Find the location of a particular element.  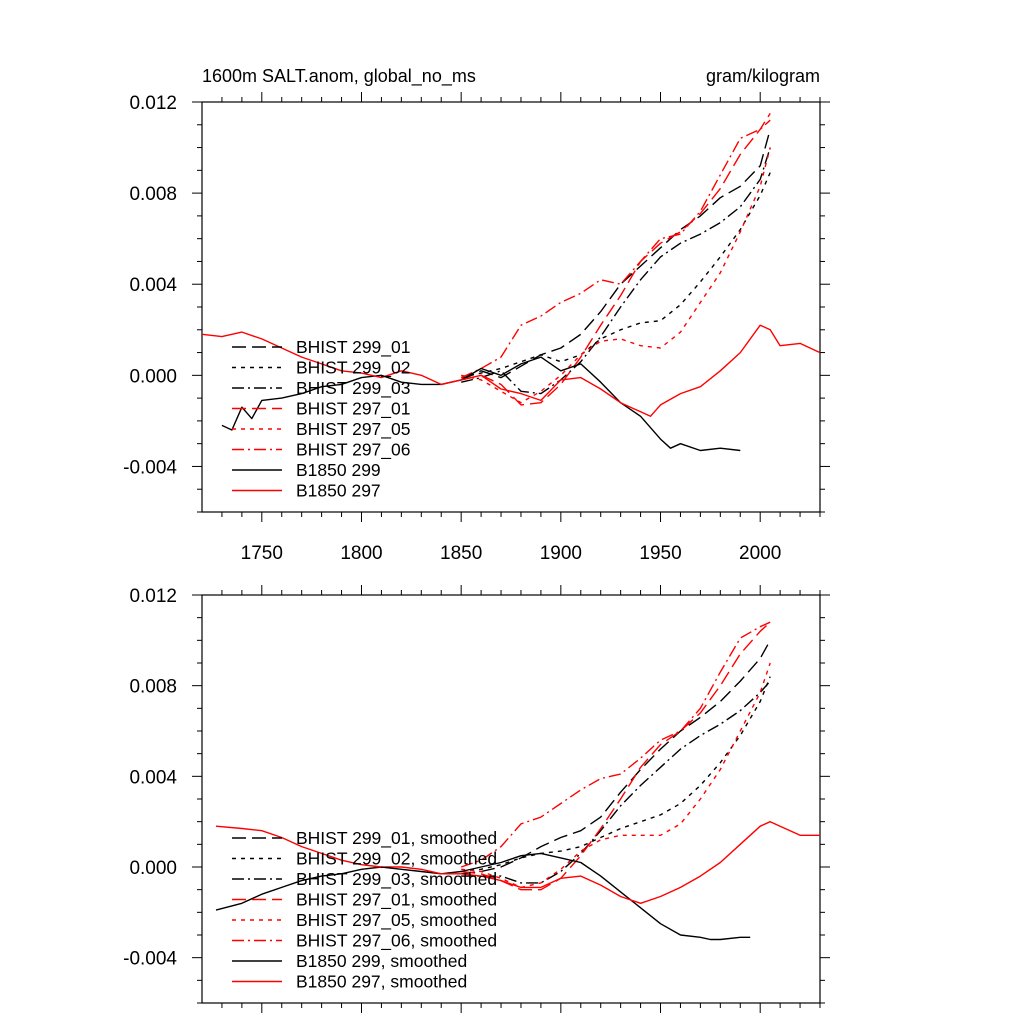

legend-label: B1850 297, smoothed is located at coordinates (381, 982).